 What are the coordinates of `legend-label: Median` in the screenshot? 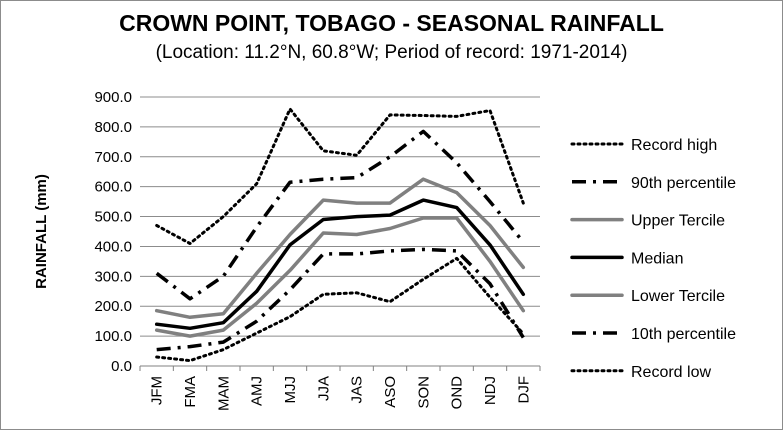 It's located at (657, 258).